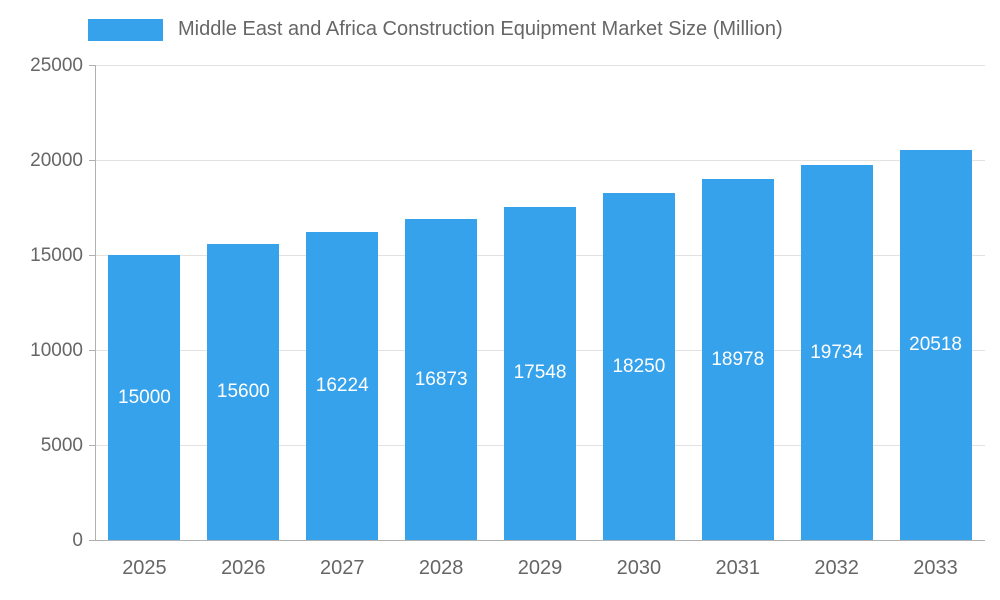 This screenshot has width=1000, height=600. I want to click on y-tick-label: 10000, so click(56, 350).